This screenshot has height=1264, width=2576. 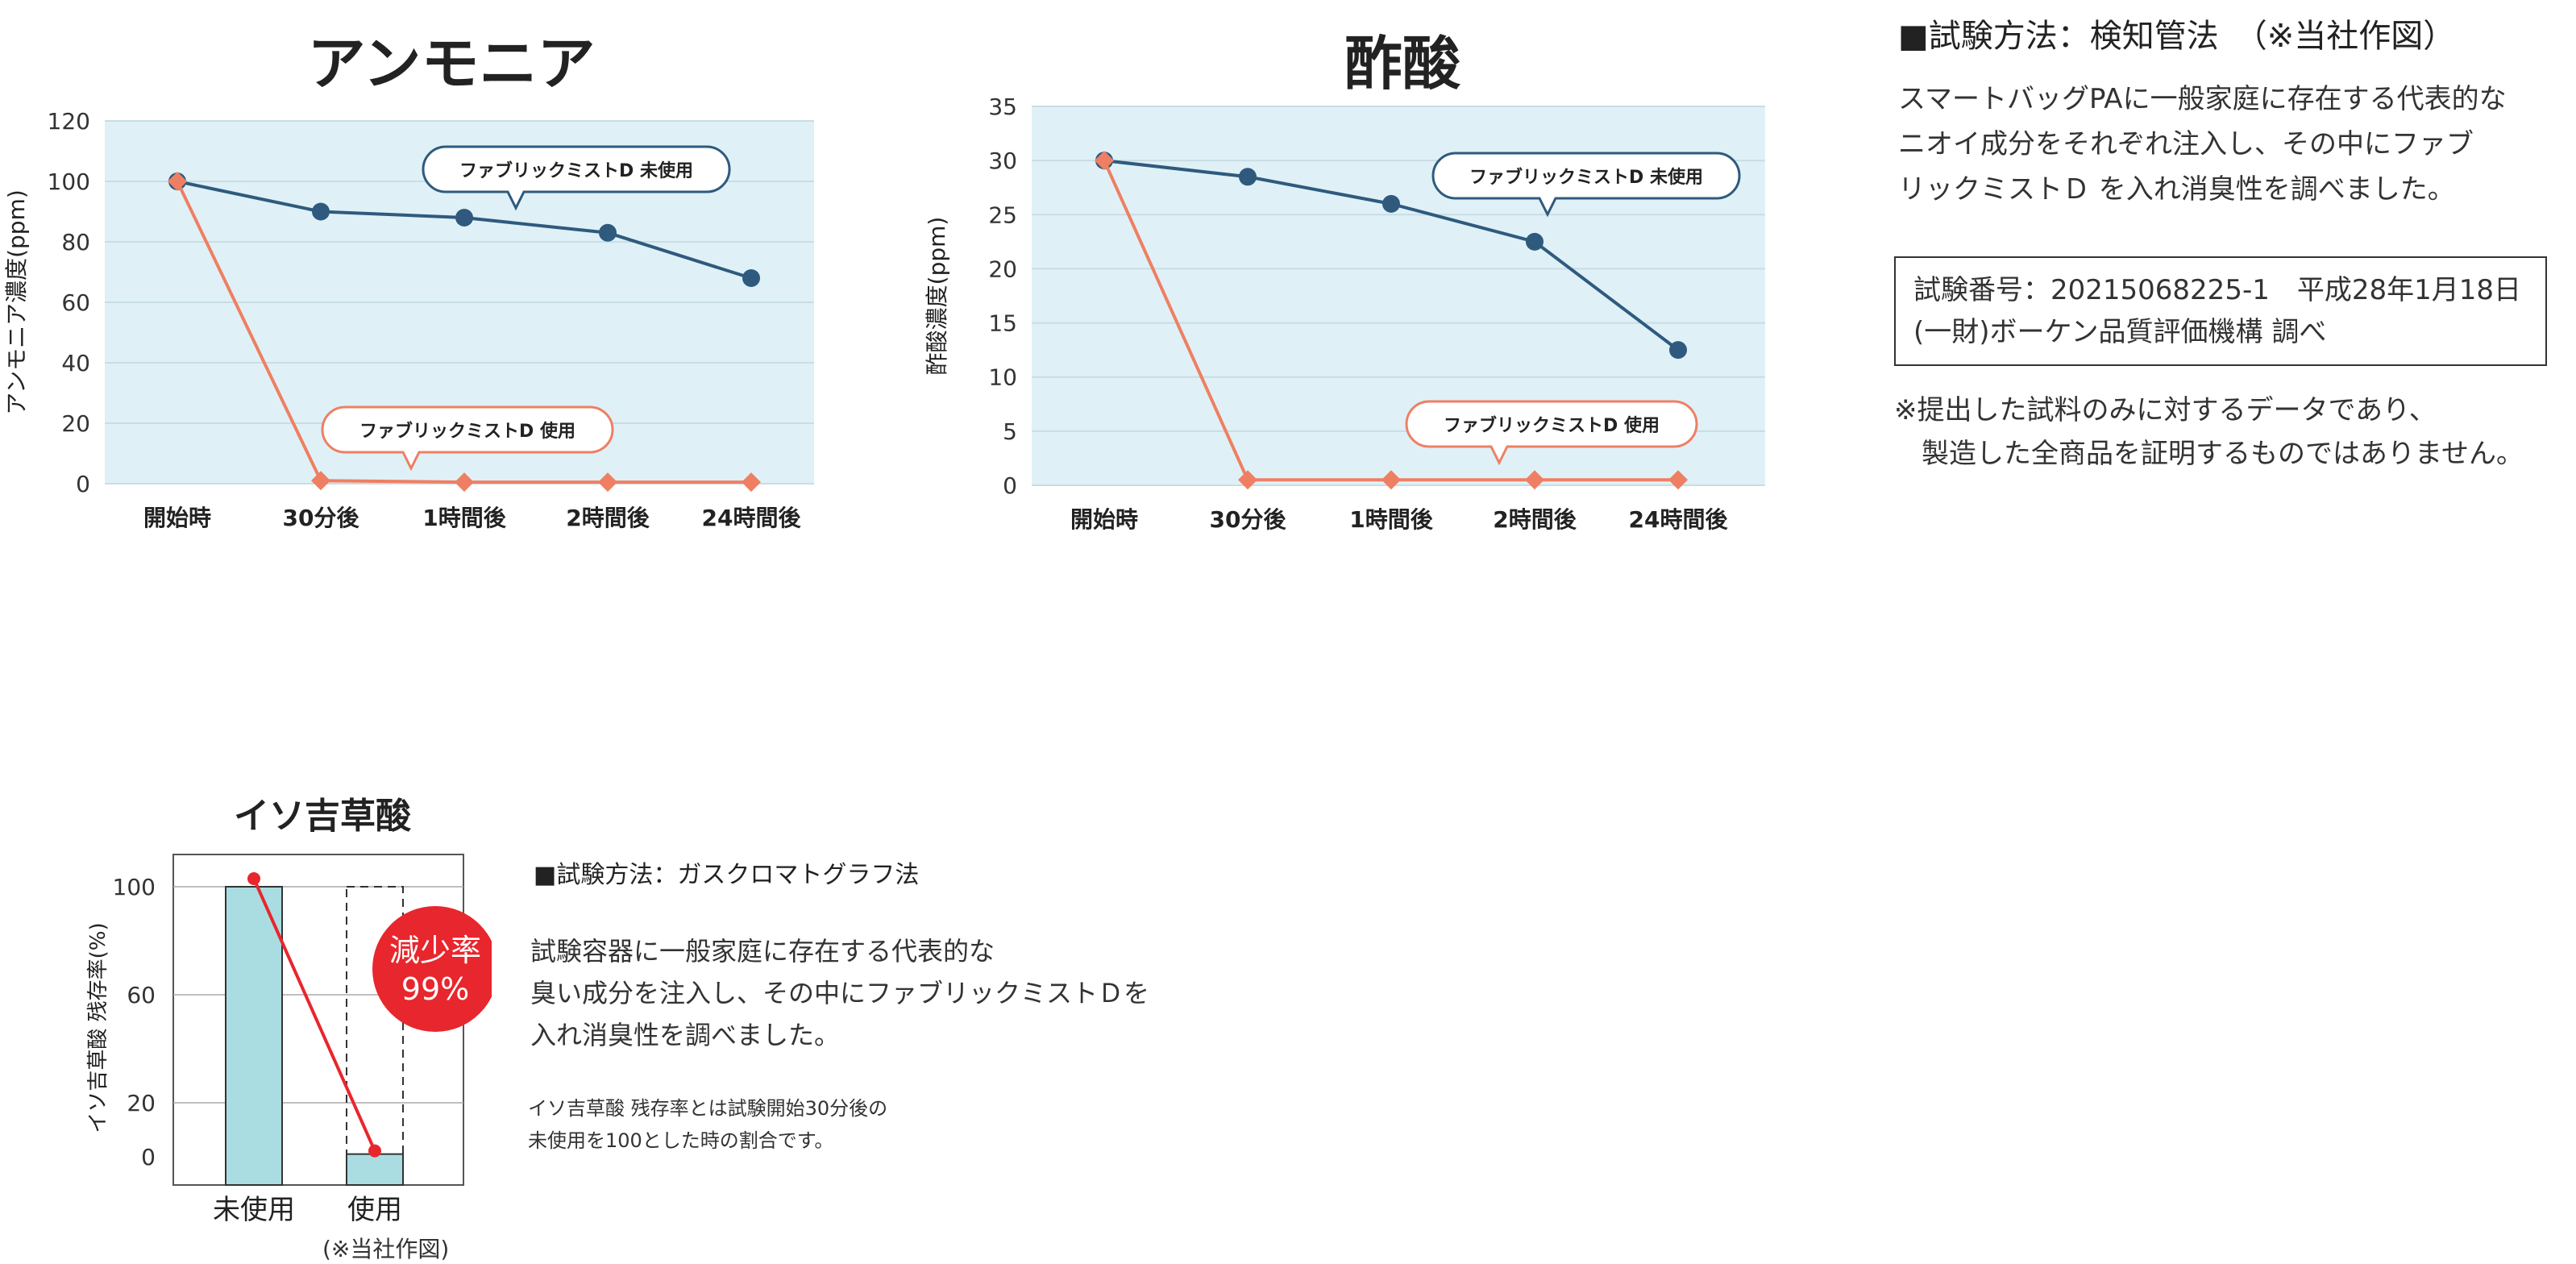 What do you see at coordinates (727, 875) in the screenshot?
I see `gc-method-title: ■試験方法：ガスクロマトグラフ法` at bounding box center [727, 875].